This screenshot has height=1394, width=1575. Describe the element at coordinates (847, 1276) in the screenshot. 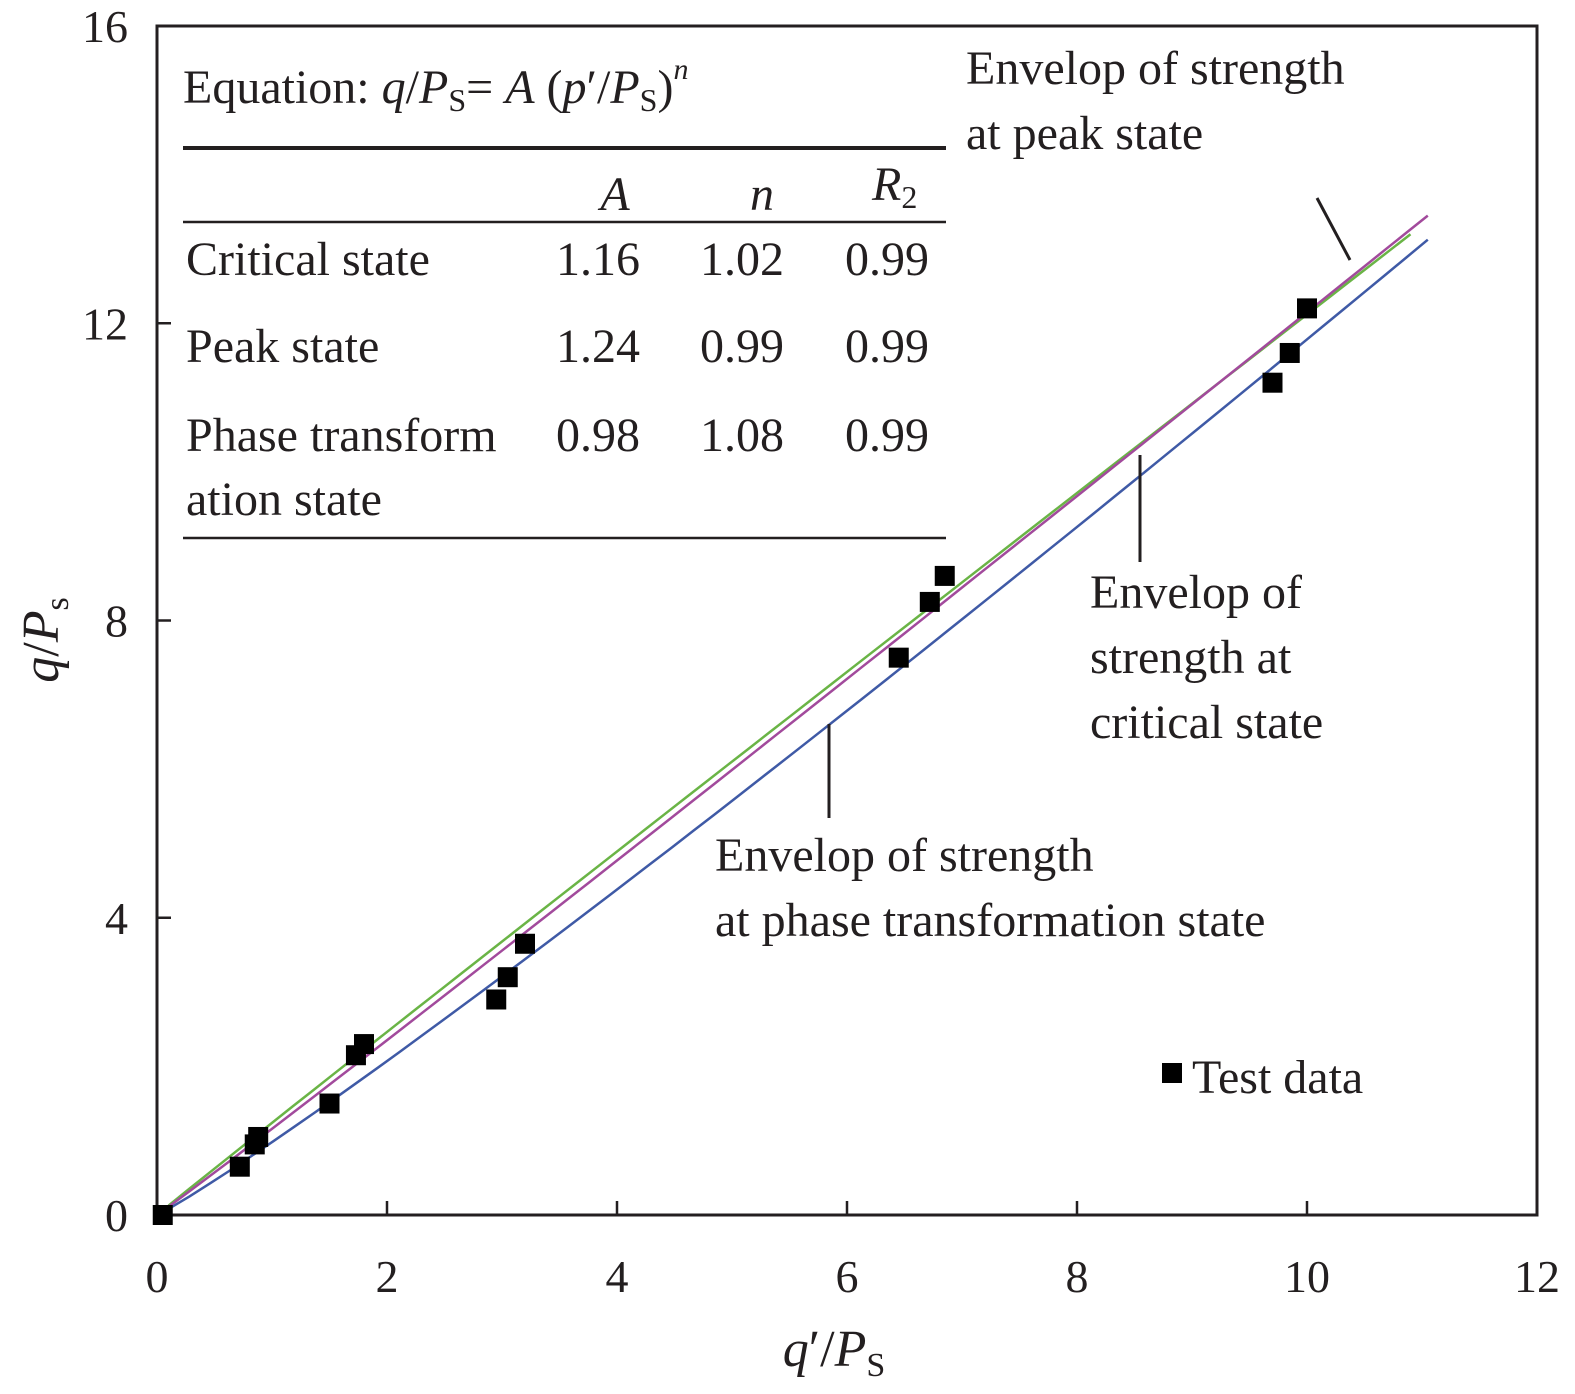

I see `x-tick-label: 6` at that location.